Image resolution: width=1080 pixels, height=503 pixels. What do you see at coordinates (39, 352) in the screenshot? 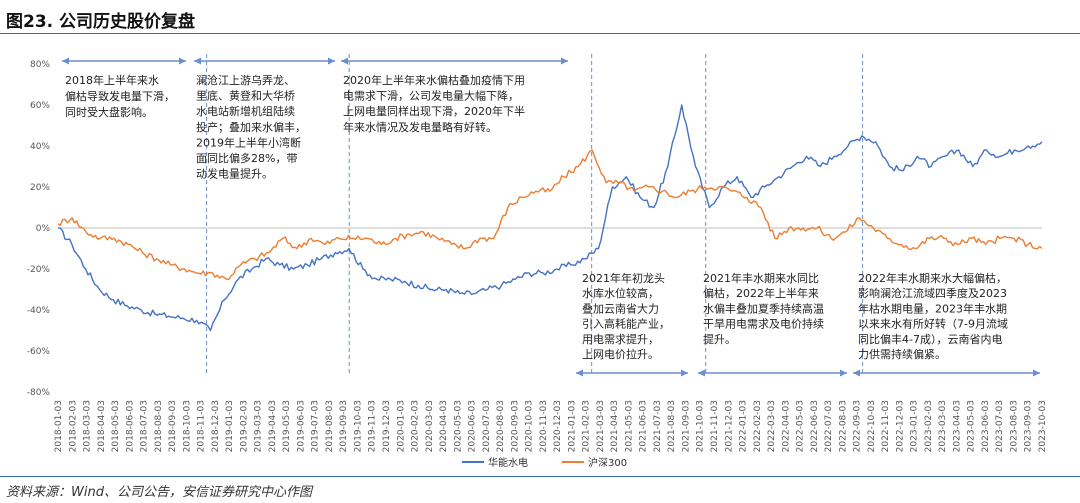
I see `y-tick-label: -60%` at bounding box center [39, 352].